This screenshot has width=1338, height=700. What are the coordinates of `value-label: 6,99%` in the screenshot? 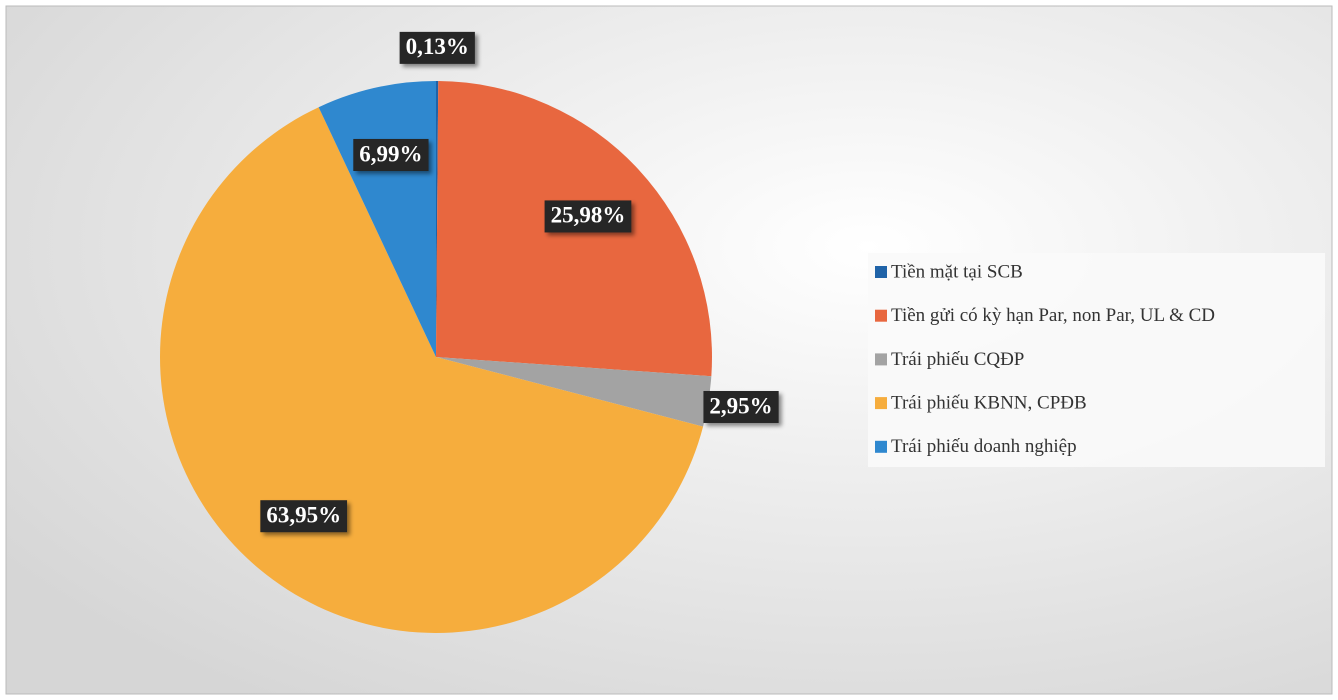 It's located at (391, 154).